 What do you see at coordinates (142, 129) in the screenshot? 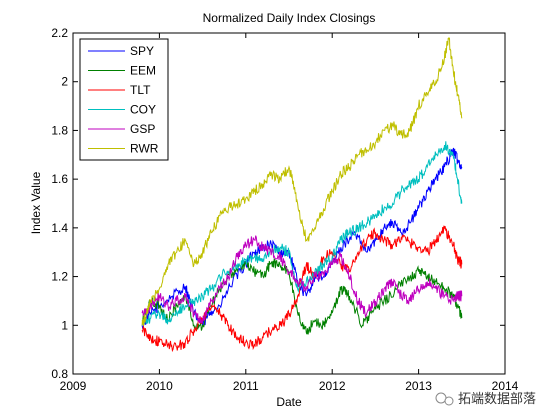
I see `legend-label-gsp: GSP` at bounding box center [142, 129].